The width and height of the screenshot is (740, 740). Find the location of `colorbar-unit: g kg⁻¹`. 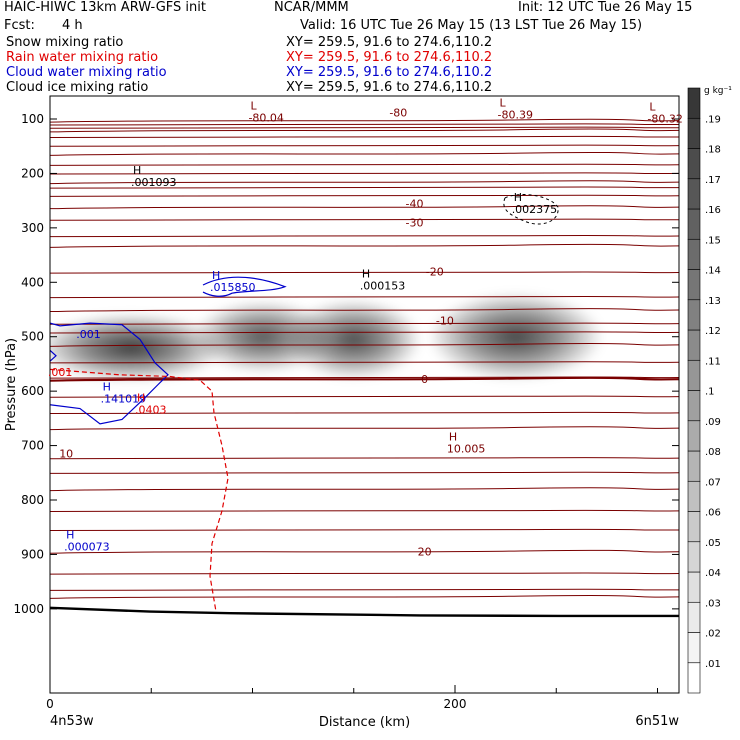

colorbar-unit: g kg⁻¹ is located at coordinates (718, 91).